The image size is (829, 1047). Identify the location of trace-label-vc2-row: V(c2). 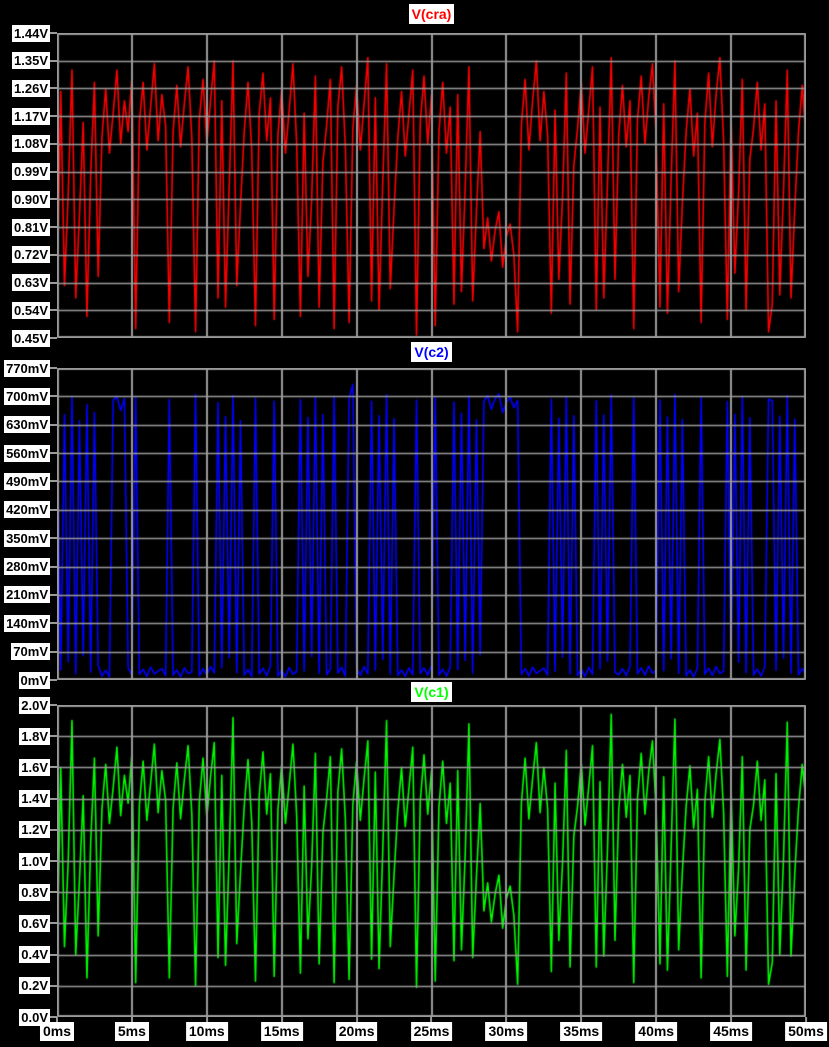
(431, 352).